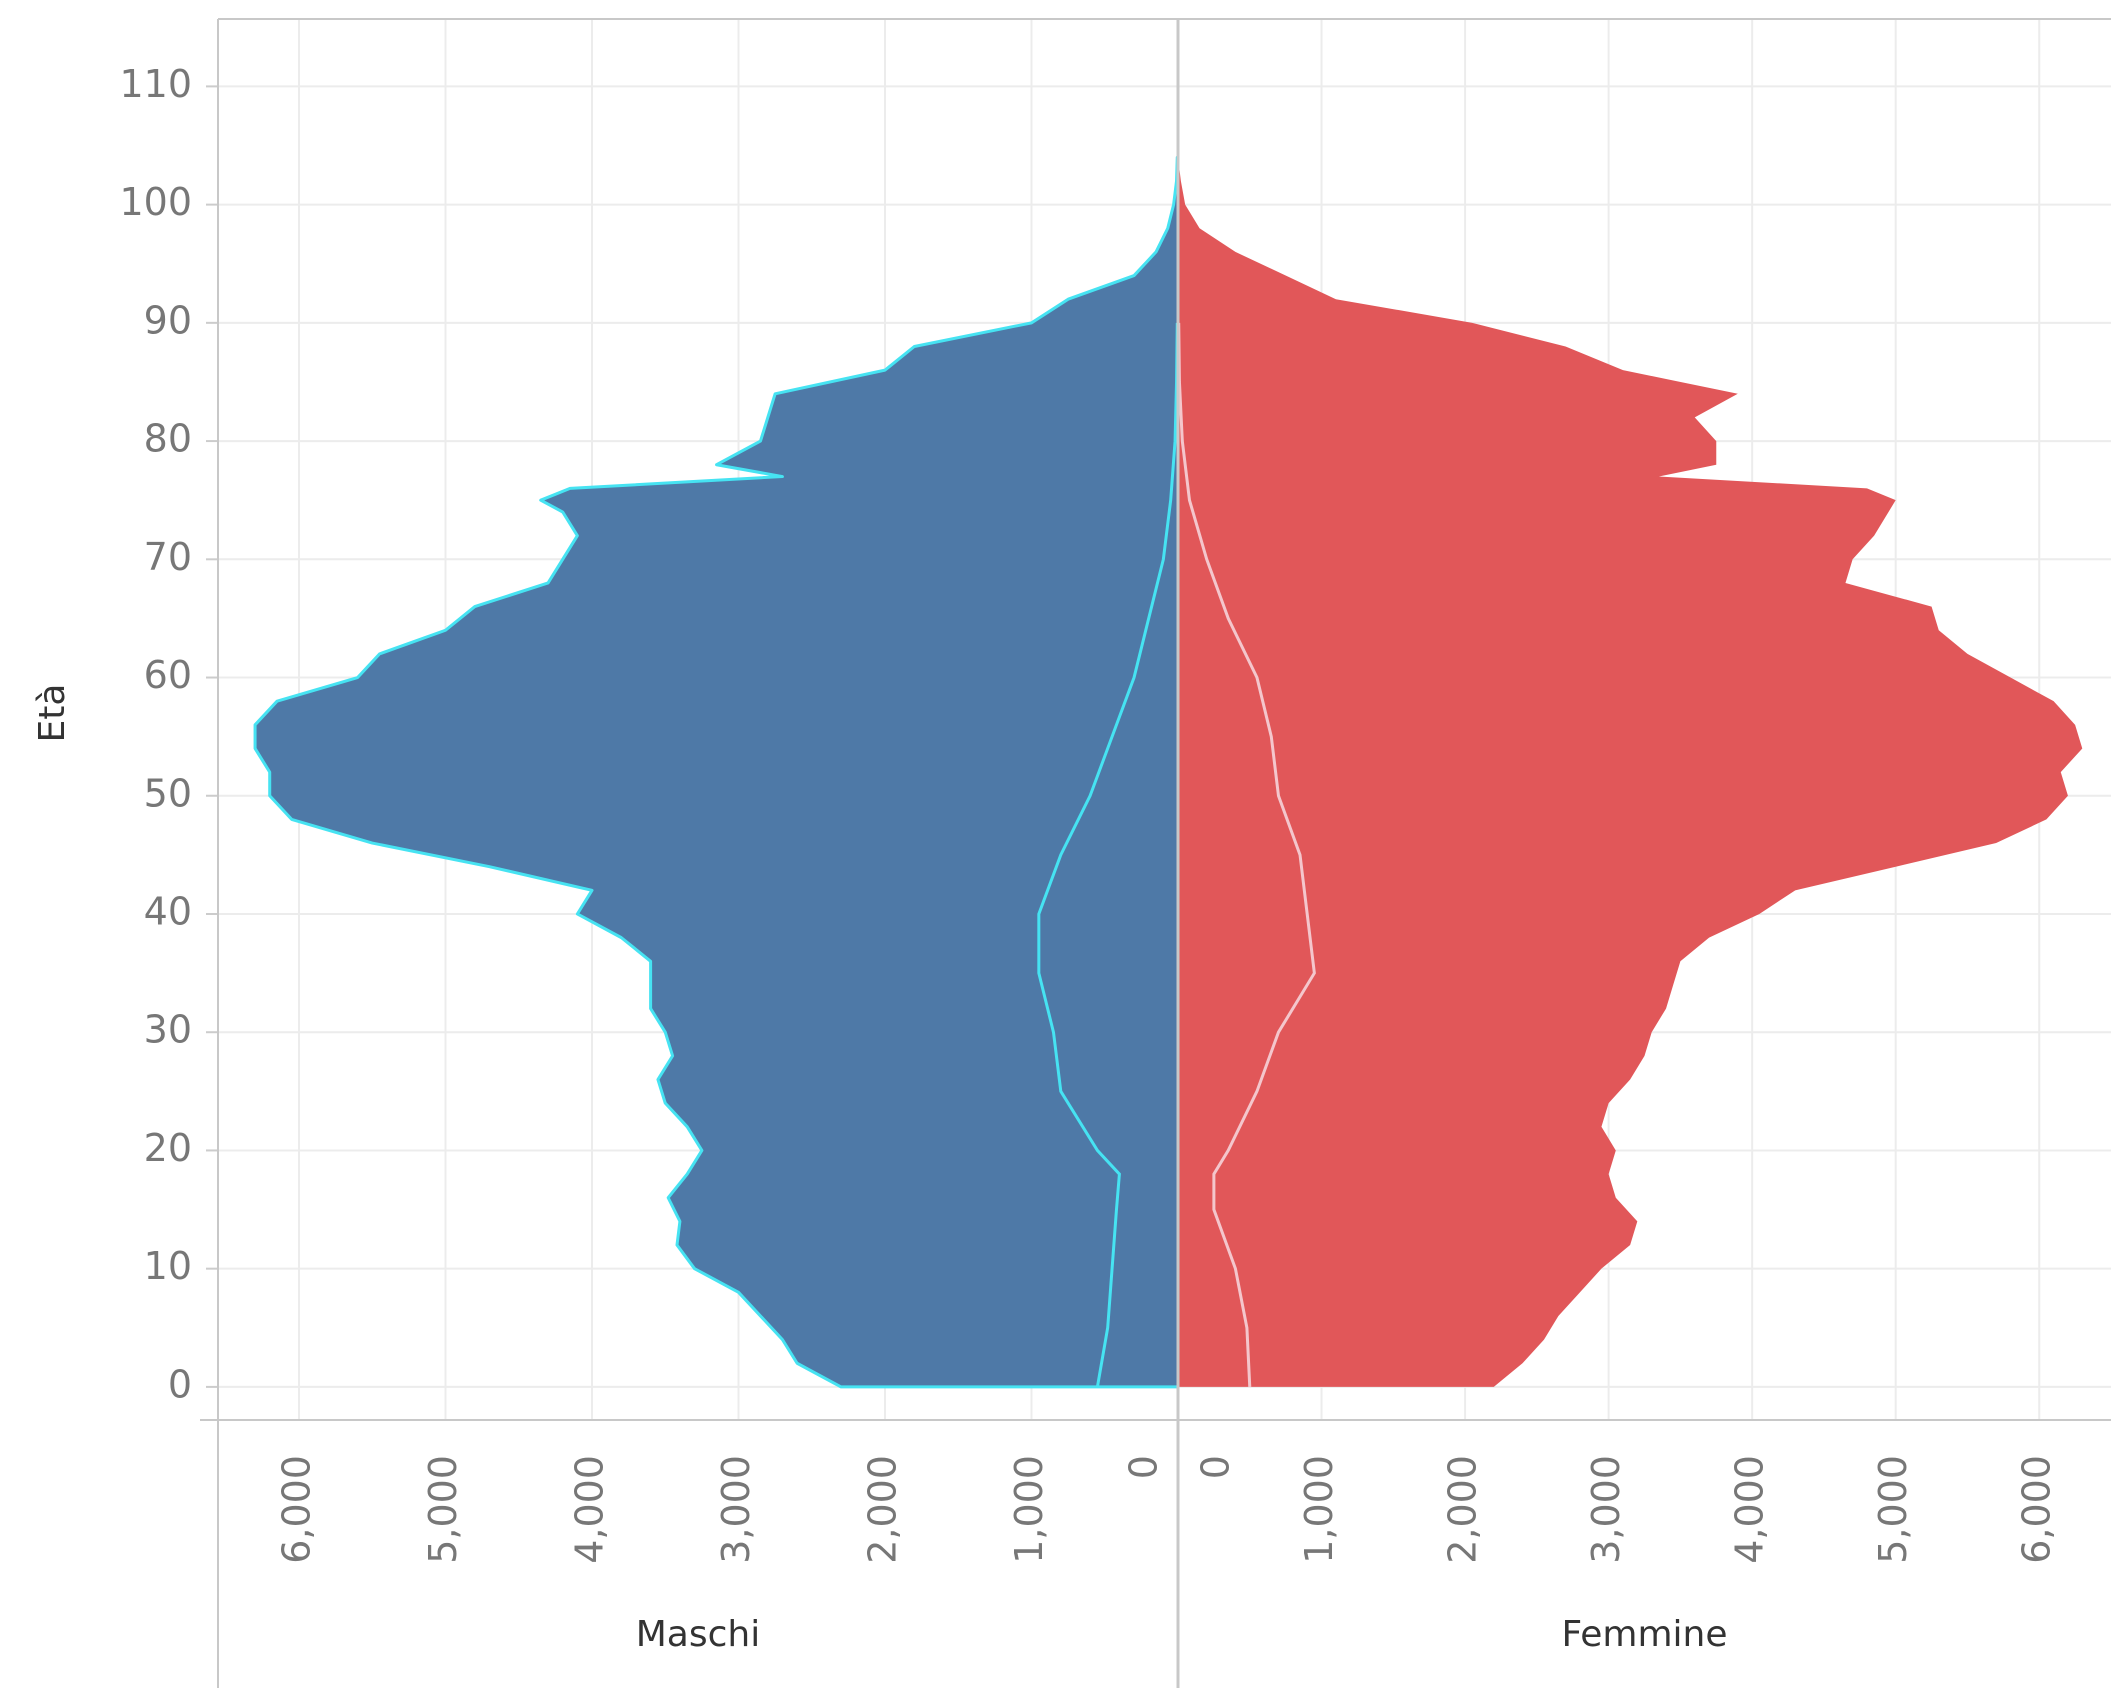  I want to click on y-tick-label: 100, so click(155, 202).